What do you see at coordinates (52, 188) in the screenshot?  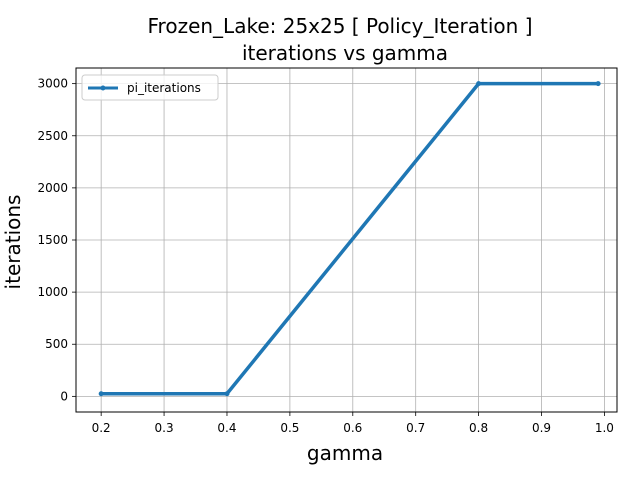 I see `y-tick-label: 2000` at bounding box center [52, 188].